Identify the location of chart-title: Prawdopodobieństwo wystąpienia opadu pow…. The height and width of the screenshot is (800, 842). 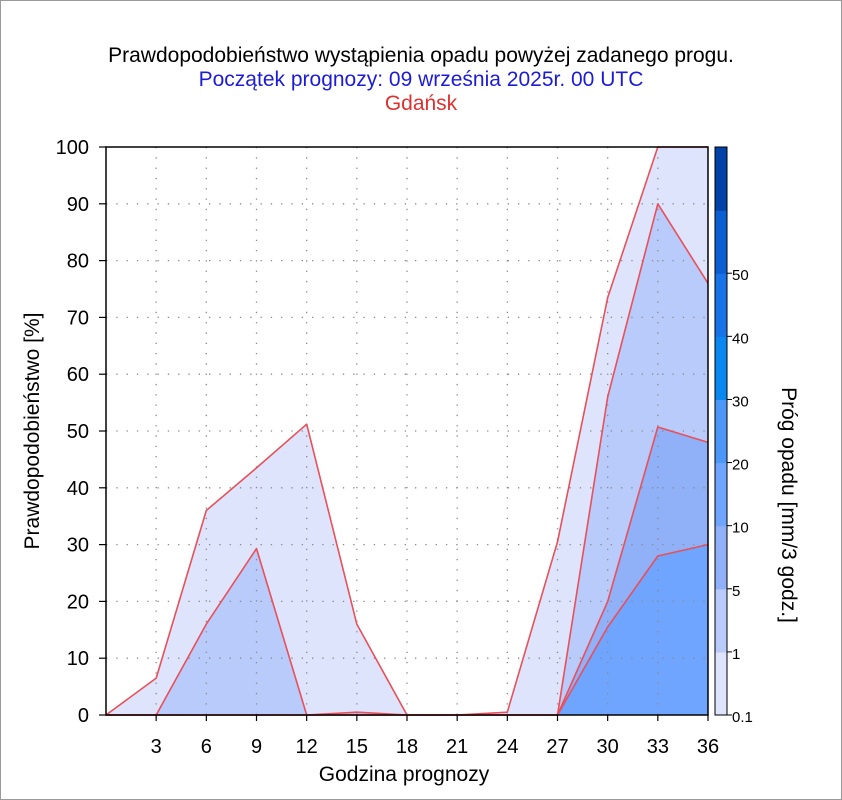
(421, 55).